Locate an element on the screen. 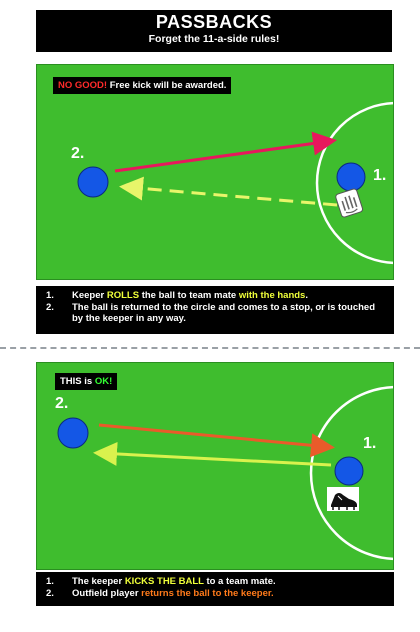  glove-icon is located at coordinates (349, 203).